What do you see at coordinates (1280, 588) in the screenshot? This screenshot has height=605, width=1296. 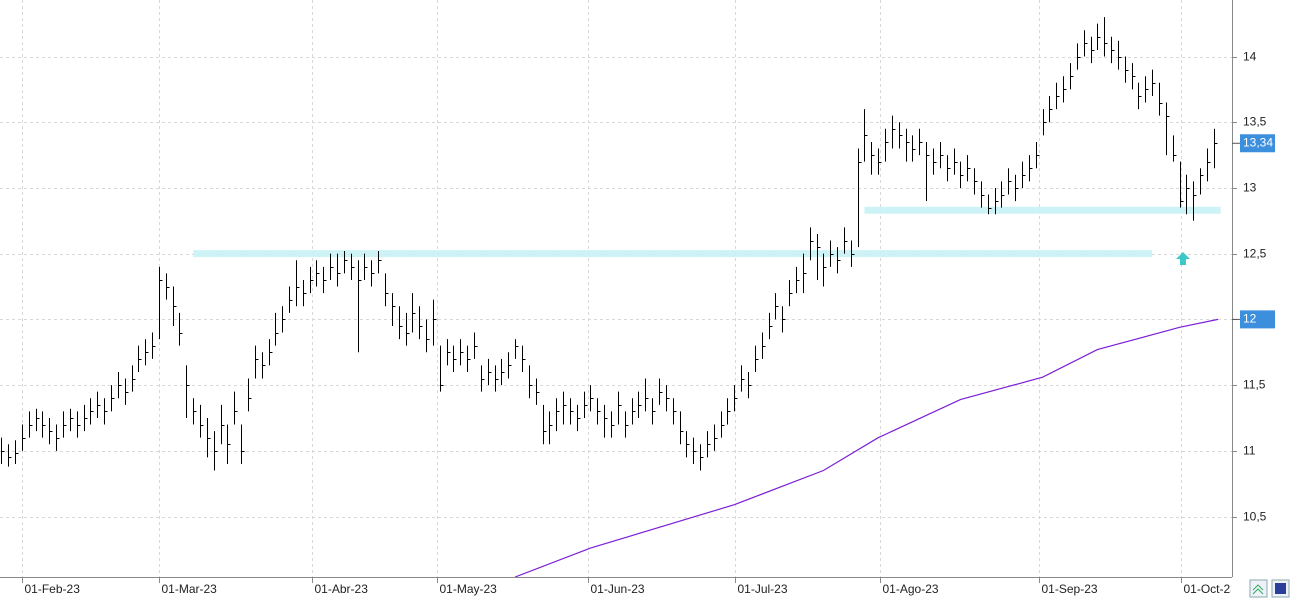 I see `save-icon` at bounding box center [1280, 588].